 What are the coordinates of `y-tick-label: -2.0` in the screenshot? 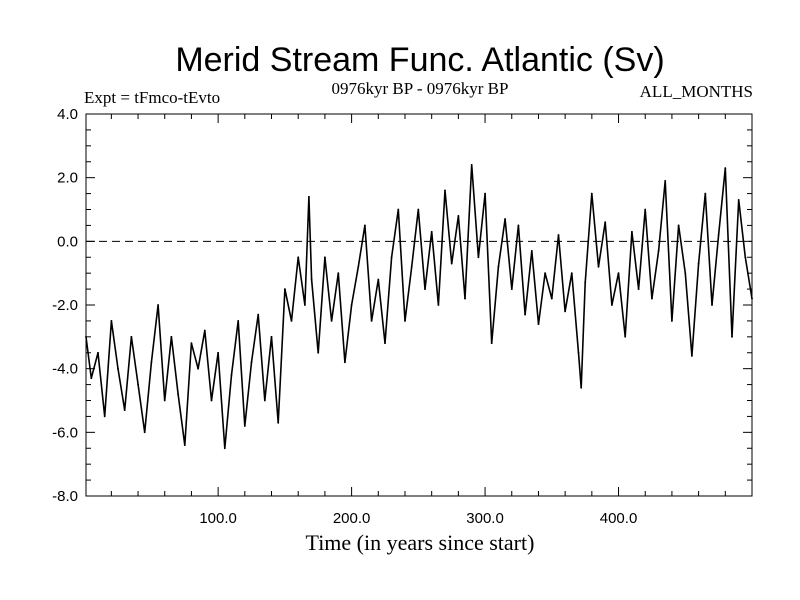 It's located at (65, 305).